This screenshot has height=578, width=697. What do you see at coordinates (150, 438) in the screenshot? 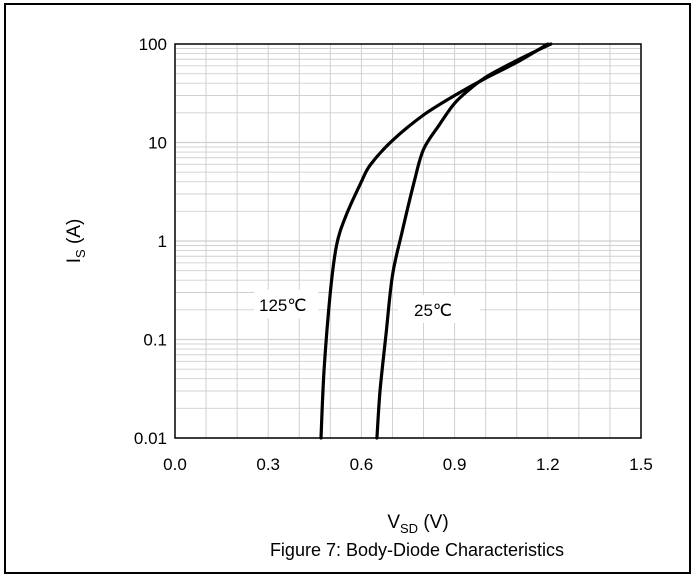
I see `y-tick-label: 0.01` at bounding box center [150, 438].